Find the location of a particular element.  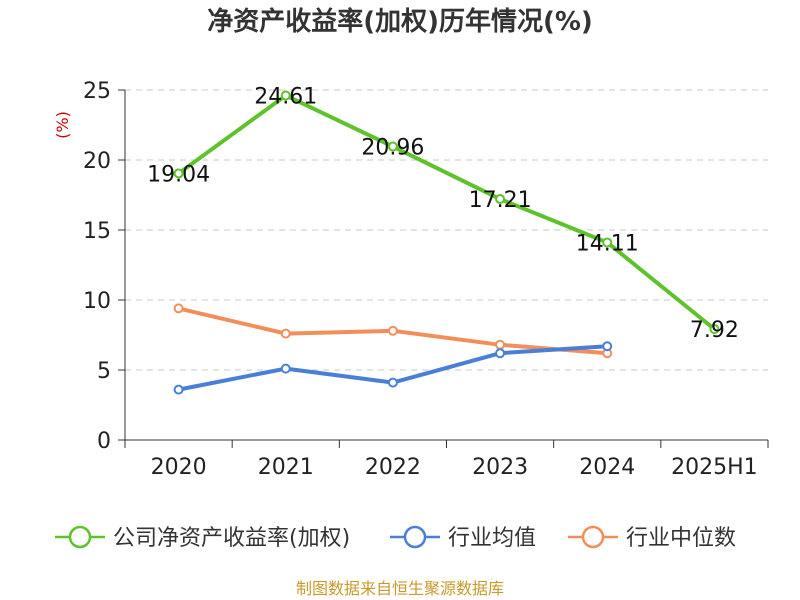

legend-label: 公司净资产收益率(加权) is located at coordinates (231, 538).